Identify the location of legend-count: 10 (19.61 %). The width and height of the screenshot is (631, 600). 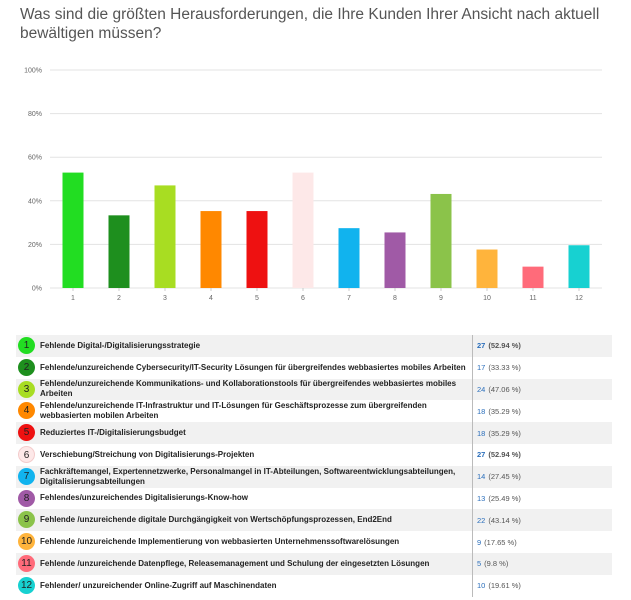
(544, 586).